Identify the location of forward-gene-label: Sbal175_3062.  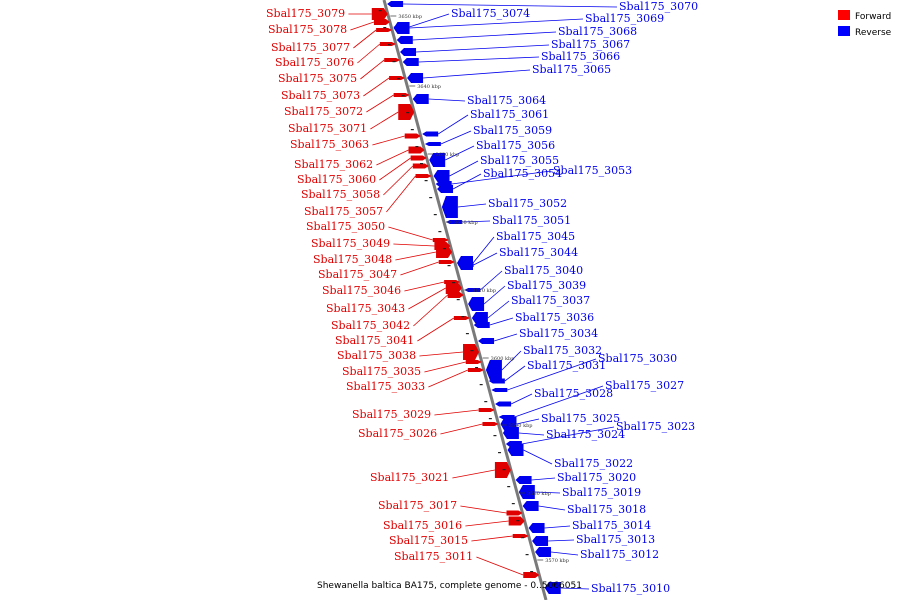
(333, 164).